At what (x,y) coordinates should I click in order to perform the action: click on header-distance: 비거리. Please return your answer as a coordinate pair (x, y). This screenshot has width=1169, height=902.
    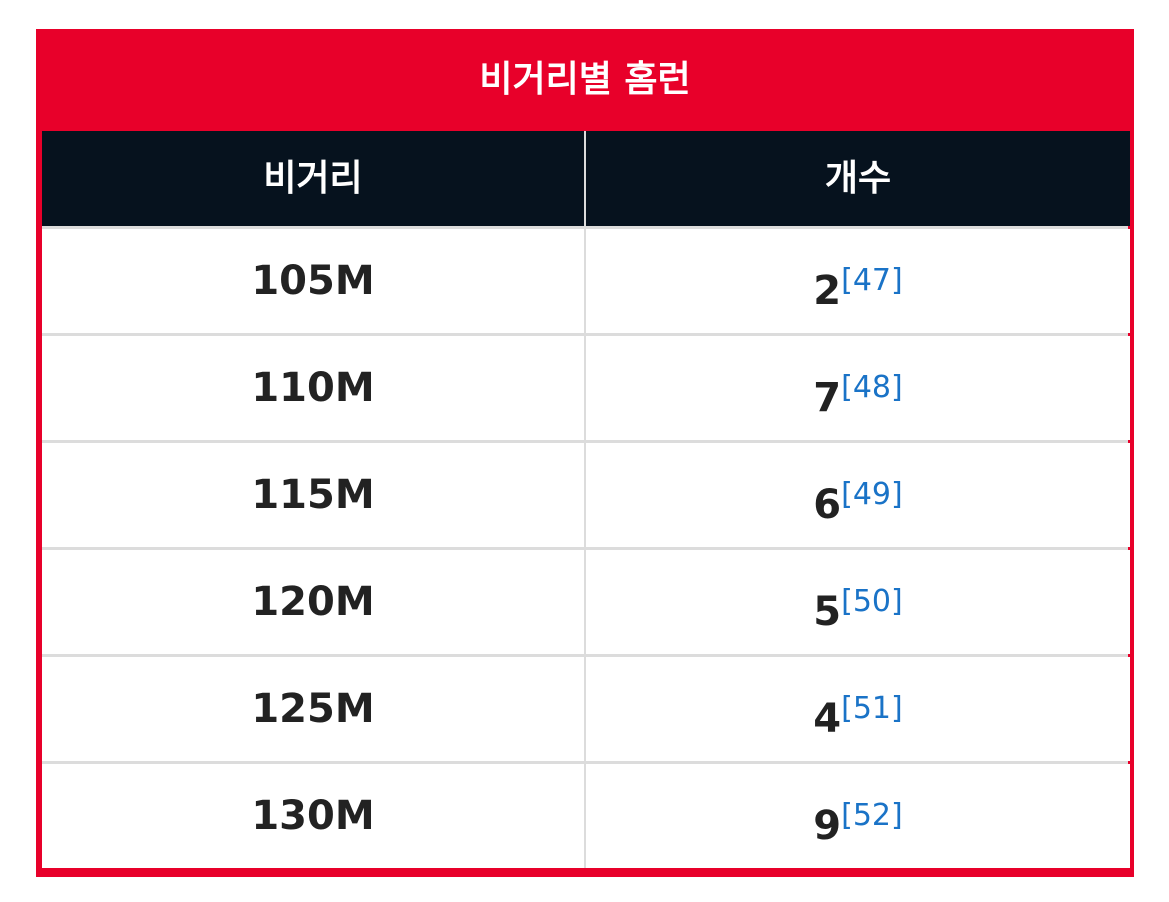
    Looking at the image, I should click on (313, 178).